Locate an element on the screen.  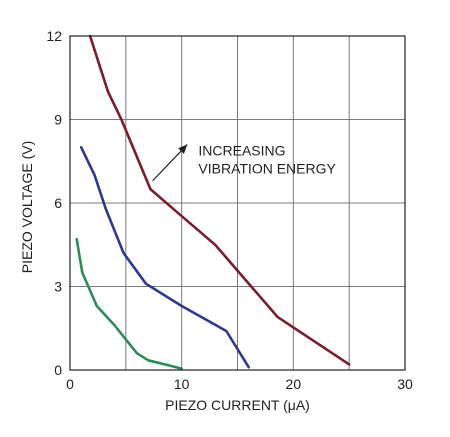
x-tick-label: 0 is located at coordinates (70, 384).